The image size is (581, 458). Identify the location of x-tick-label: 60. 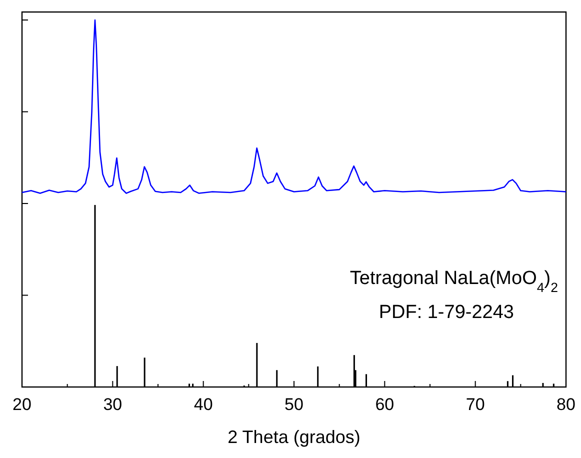
(384, 404).